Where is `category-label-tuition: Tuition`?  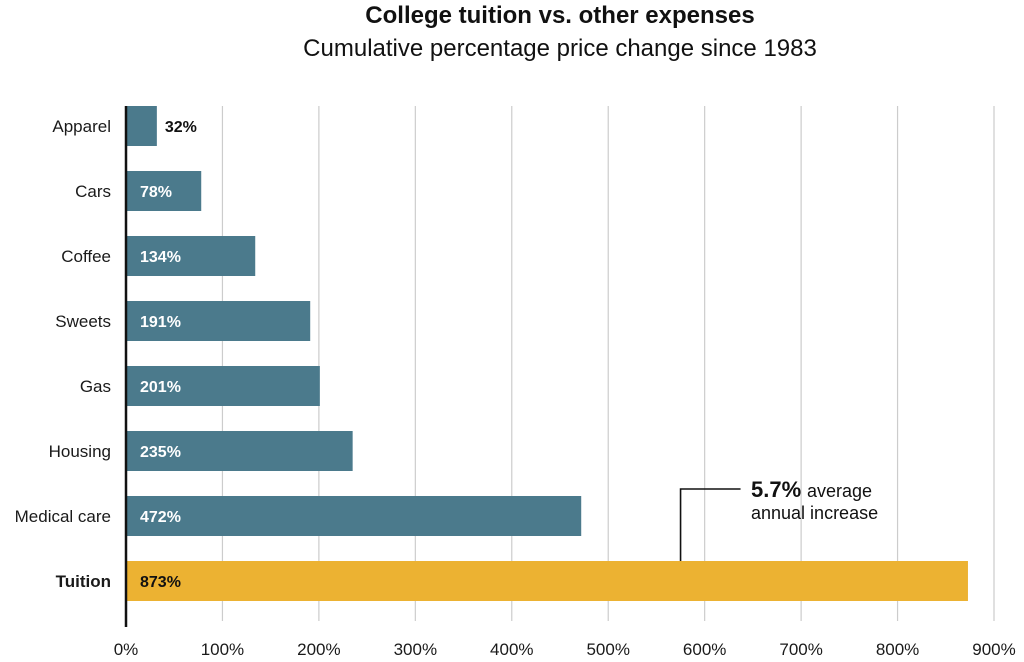 category-label-tuition: Tuition is located at coordinates (83, 581).